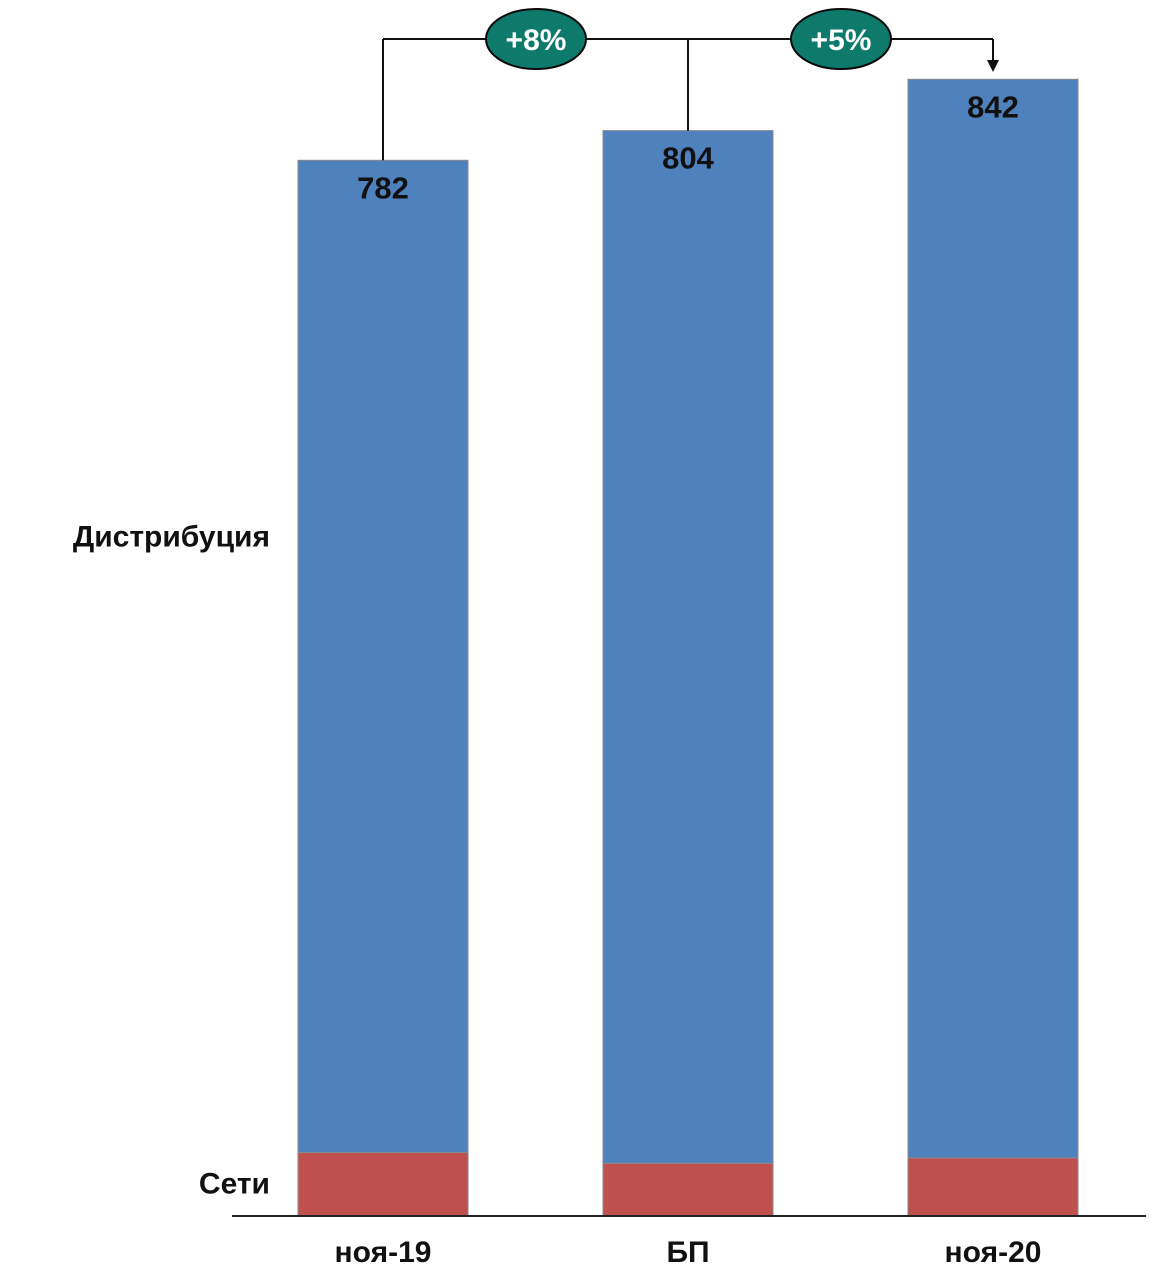 This screenshot has width=1160, height=1271. I want to click on x-tick-label: ноя-20, so click(993, 1252).